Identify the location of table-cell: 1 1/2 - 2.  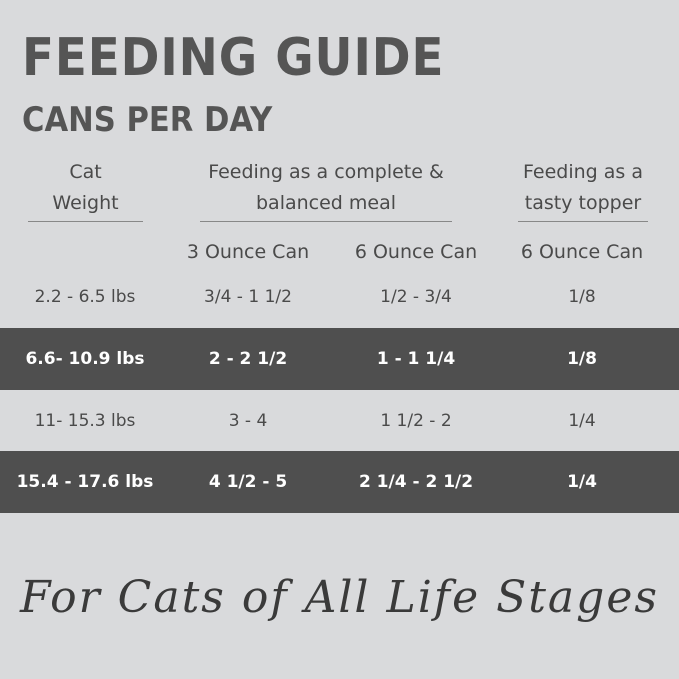
(416, 421).